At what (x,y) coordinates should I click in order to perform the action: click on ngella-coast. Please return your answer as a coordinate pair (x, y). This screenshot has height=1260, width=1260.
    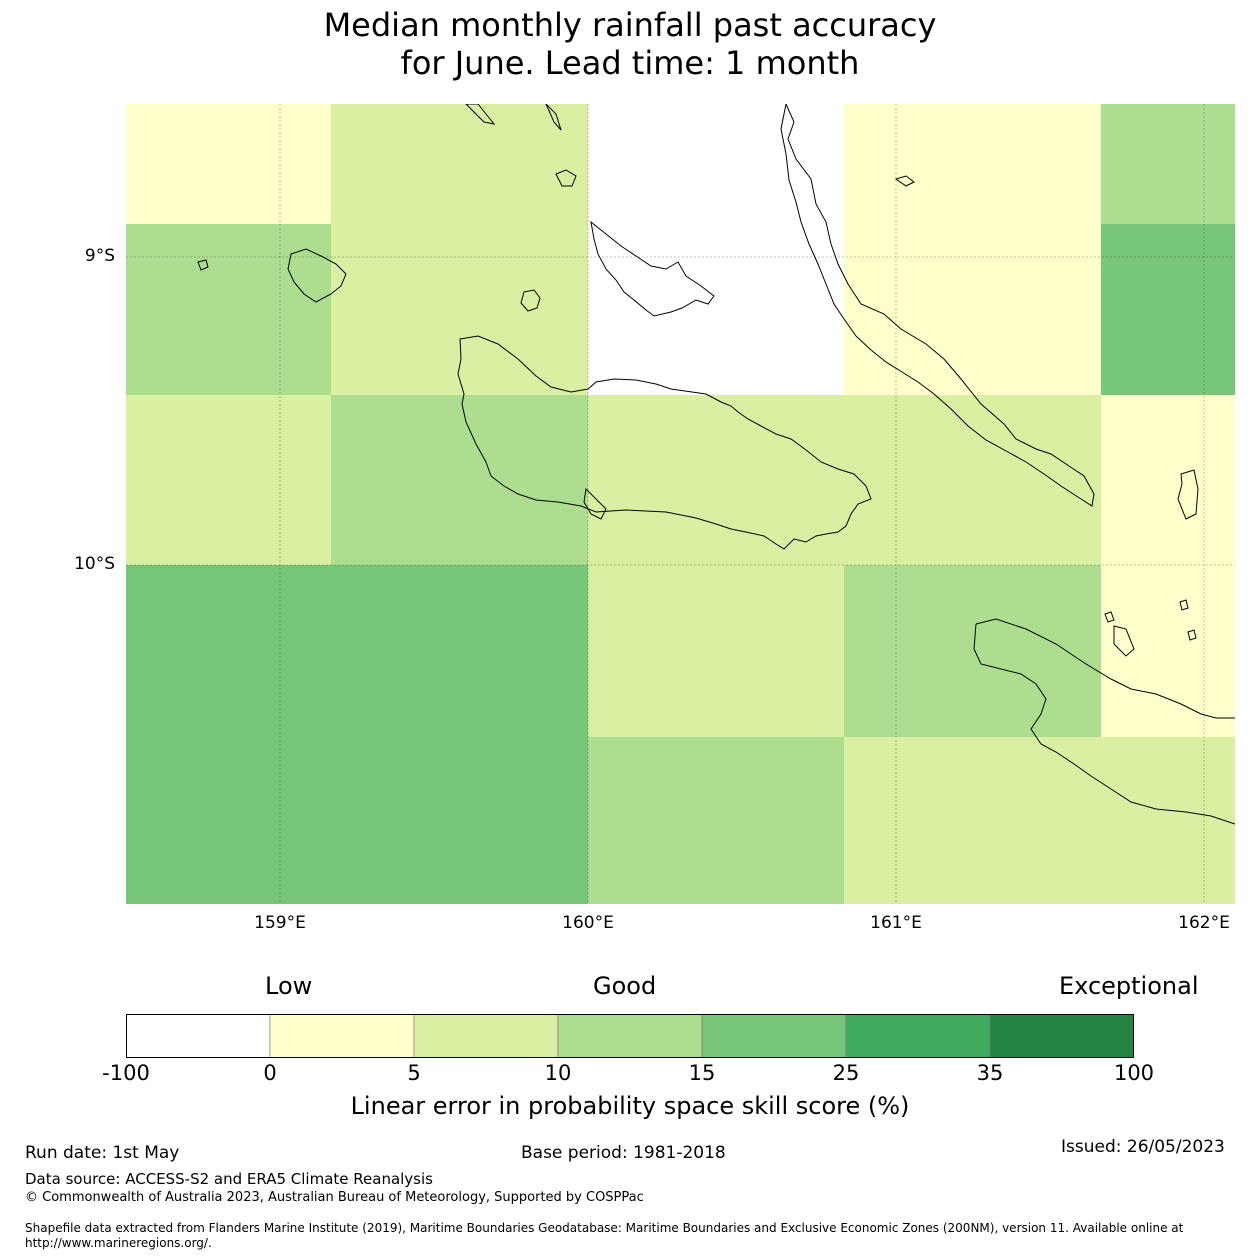
    Looking at the image, I should click on (595, 503).